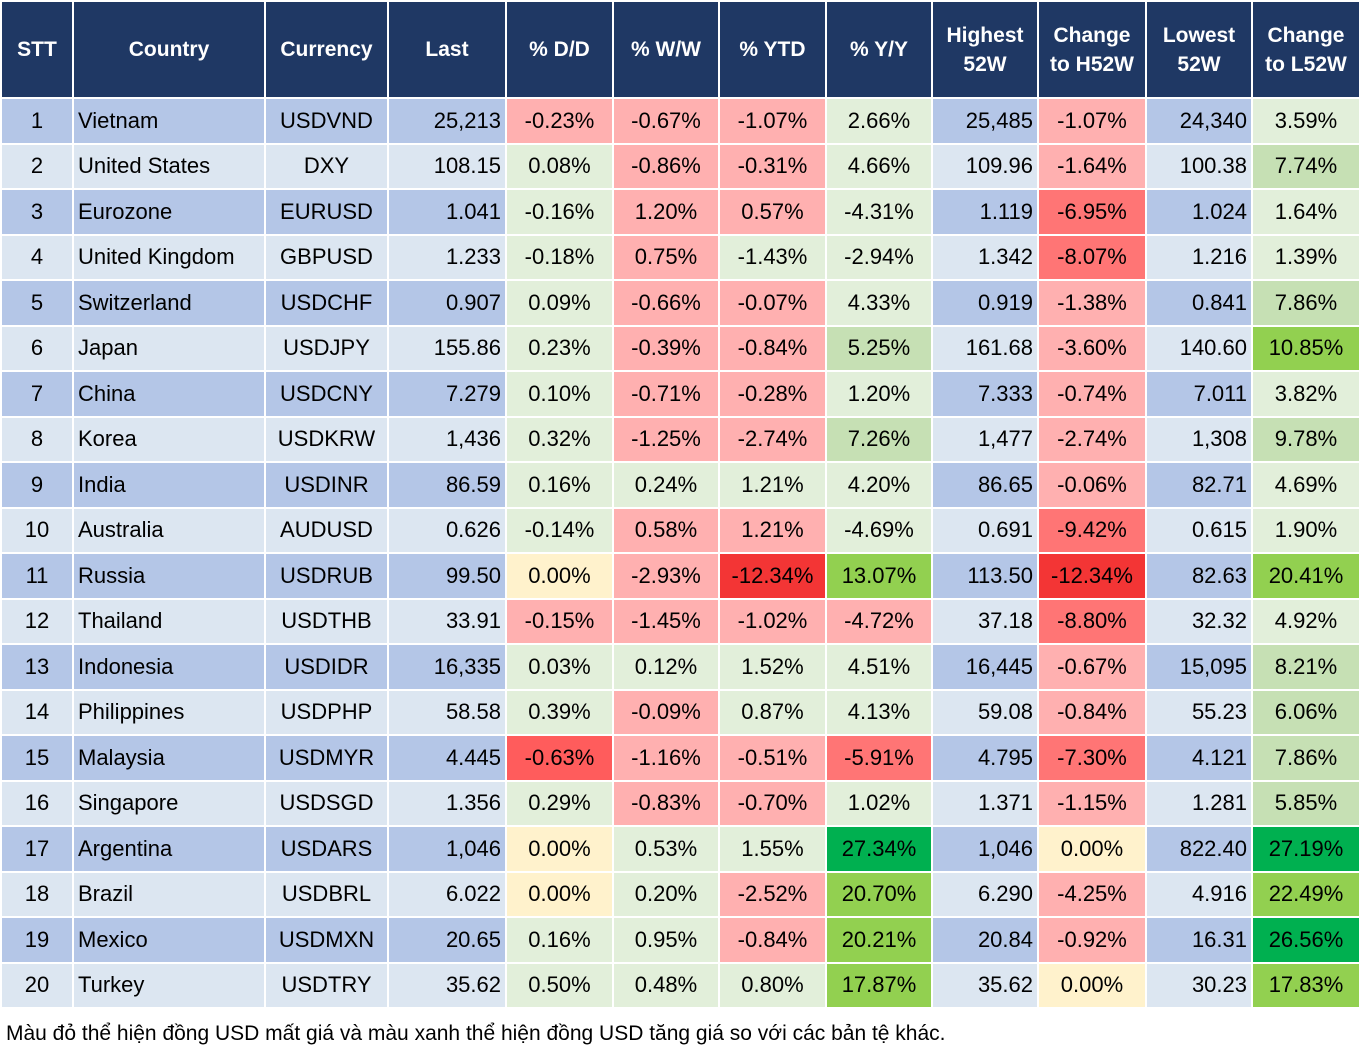 This screenshot has width=1360, height=1054. Describe the element at coordinates (879, 621) in the screenshot. I see `yy-cell: -4.72%` at that location.